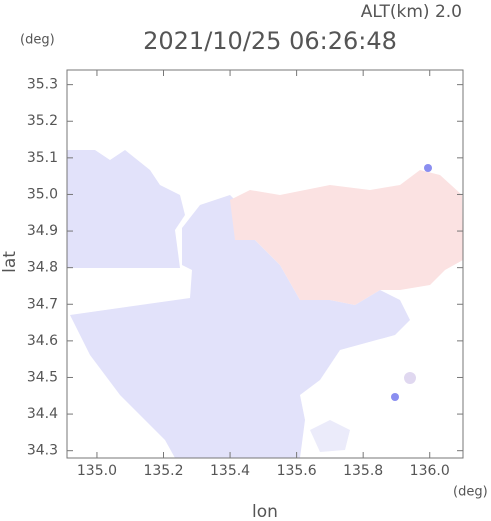 Image resolution: width=491 pixels, height=521 pixels. Describe the element at coordinates (430, 471) in the screenshot. I see `x-tick-label: 136.0` at that location.